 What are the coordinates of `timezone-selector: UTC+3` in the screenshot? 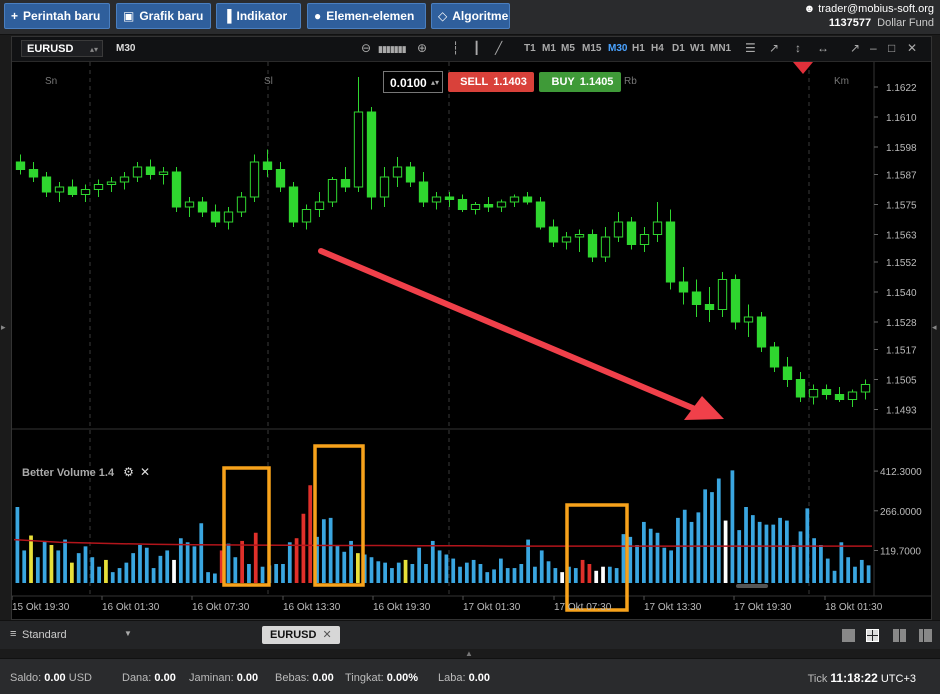 It's located at (898, 679).